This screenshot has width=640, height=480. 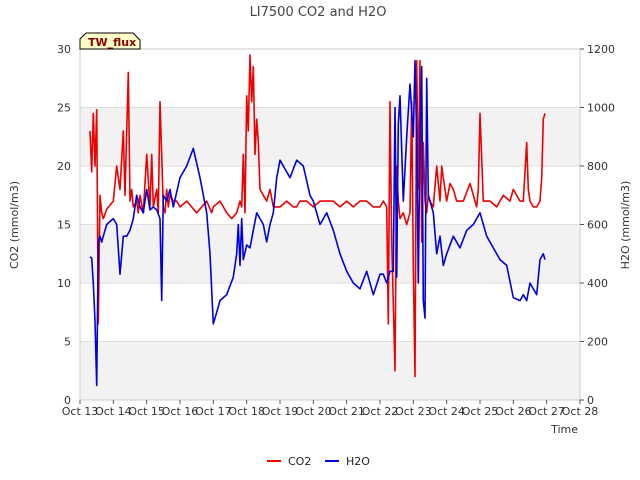 What do you see at coordinates (180, 411) in the screenshot?
I see `x-tick-label: Oct 16` at bounding box center [180, 411].